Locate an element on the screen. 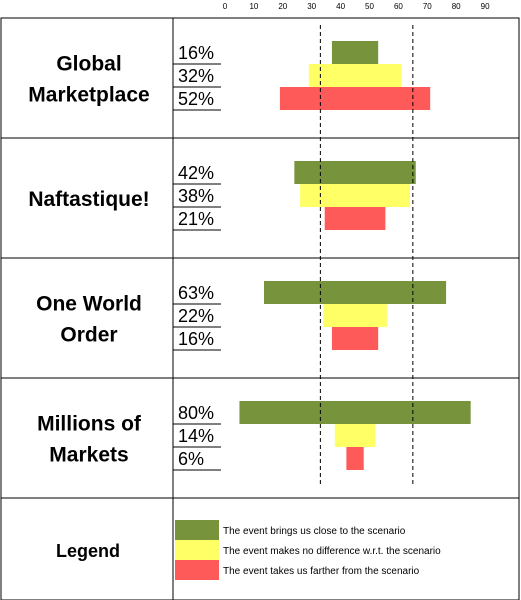 This screenshot has width=521, height=600. x-tick-label: 40 is located at coordinates (340, 6).